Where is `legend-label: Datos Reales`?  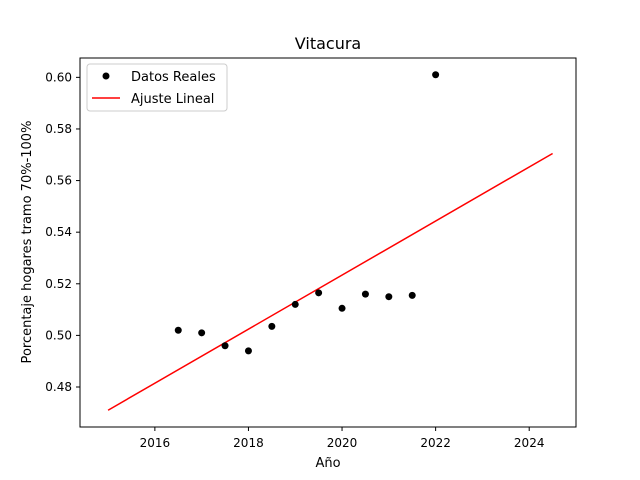 legend-label: Datos Reales is located at coordinates (173, 77).